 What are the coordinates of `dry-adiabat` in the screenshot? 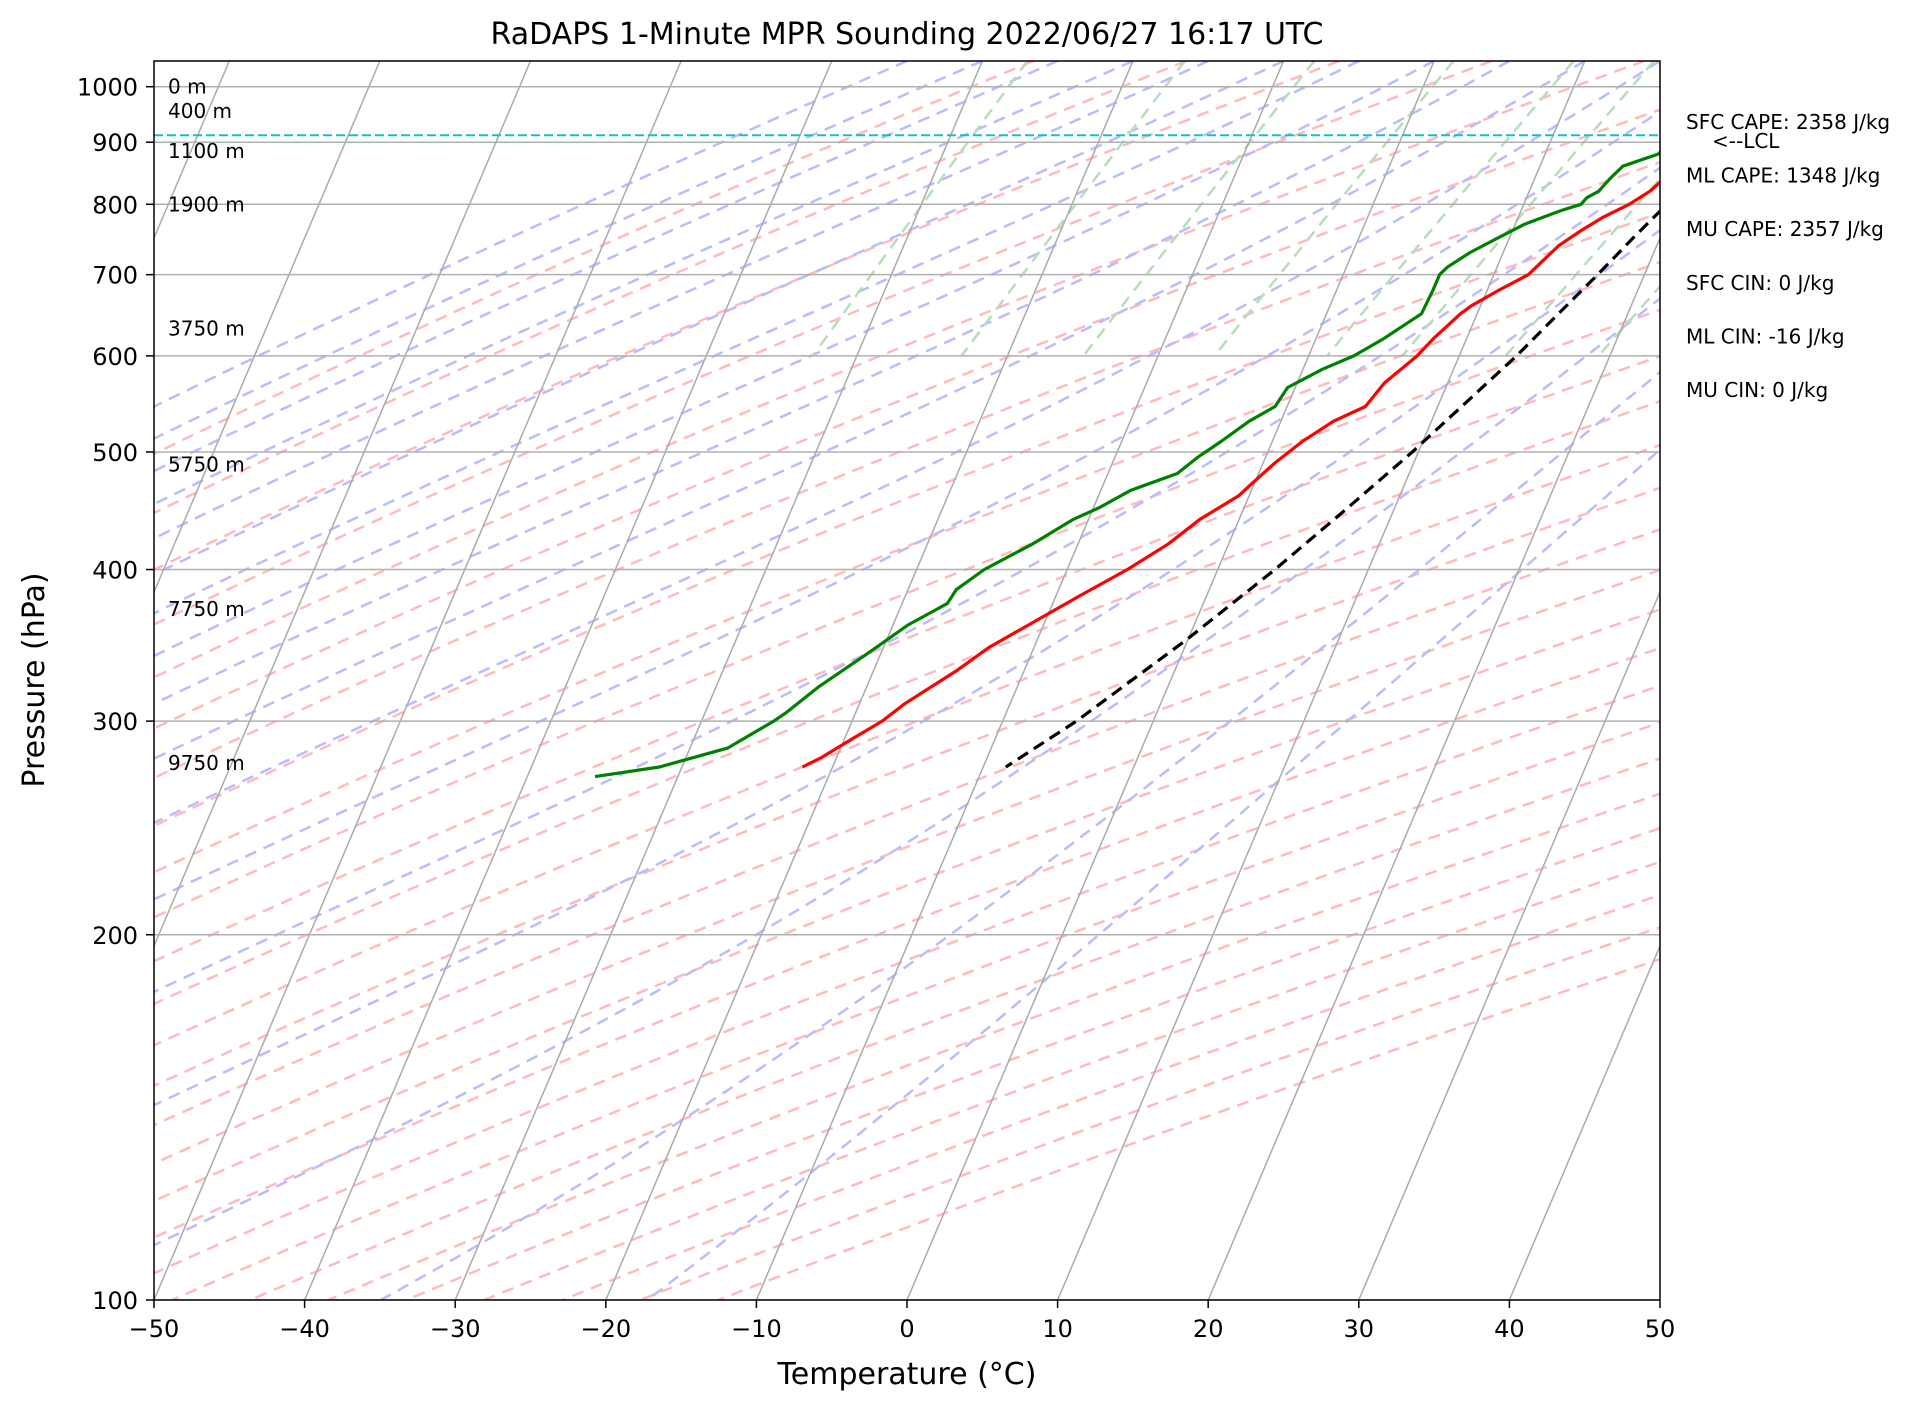 It's located at (594, 258).